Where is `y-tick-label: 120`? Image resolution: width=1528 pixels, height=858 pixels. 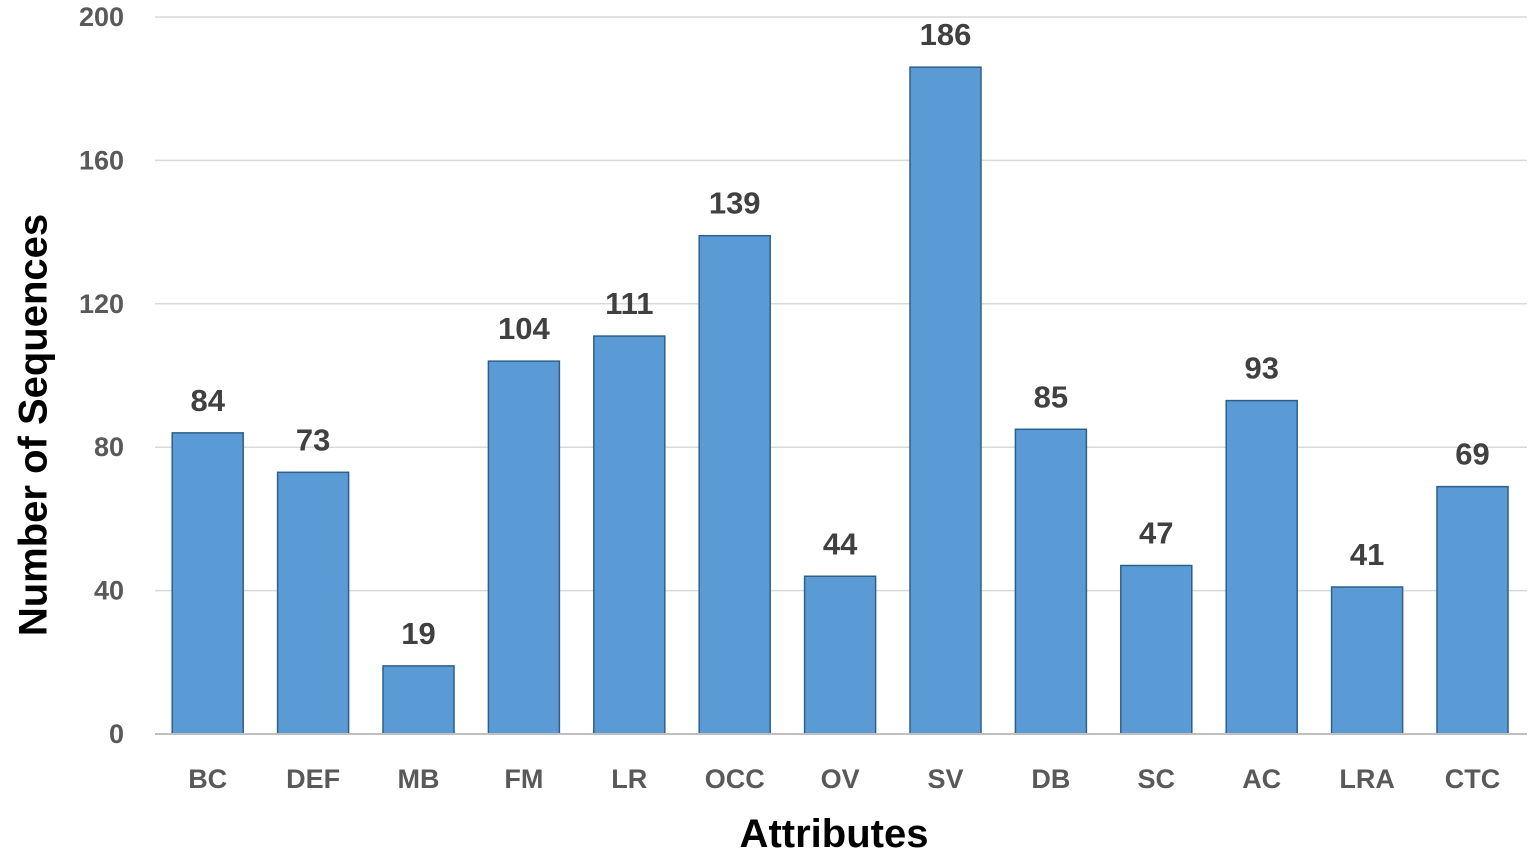 y-tick-label: 120 is located at coordinates (101, 304).